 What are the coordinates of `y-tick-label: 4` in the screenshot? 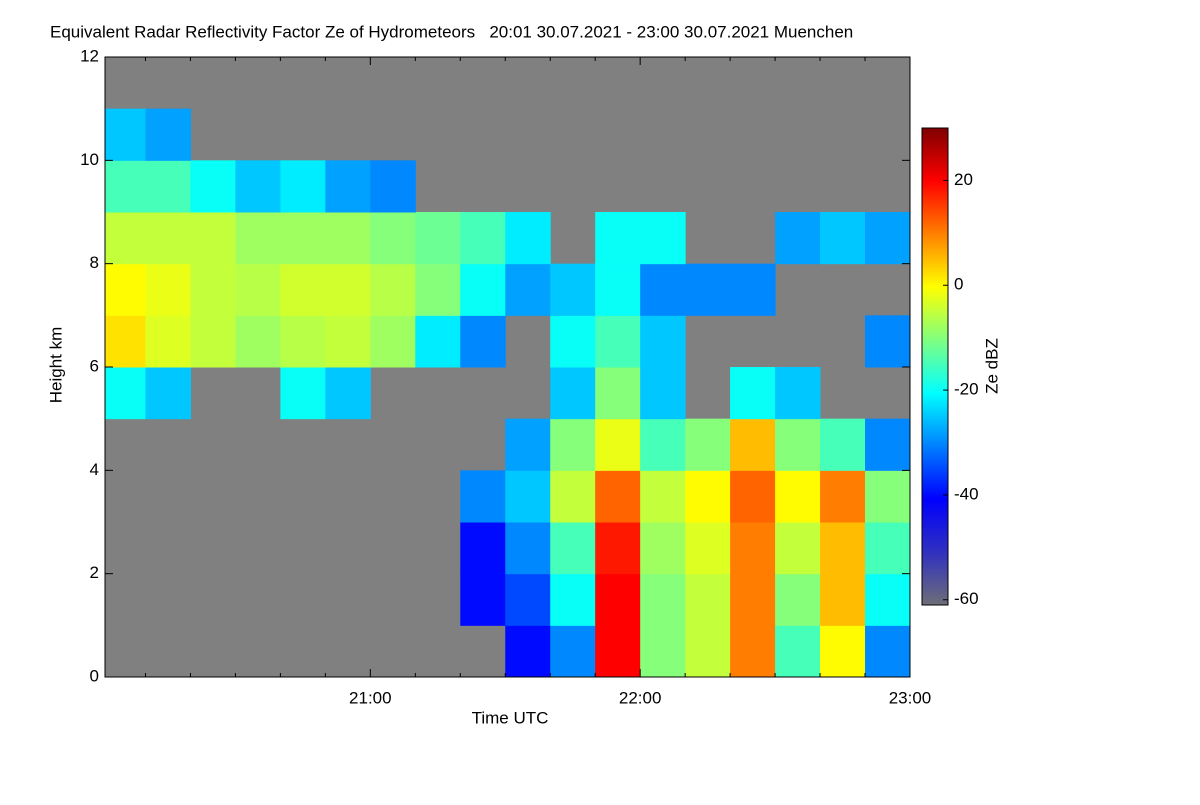 It's located at (94, 469).